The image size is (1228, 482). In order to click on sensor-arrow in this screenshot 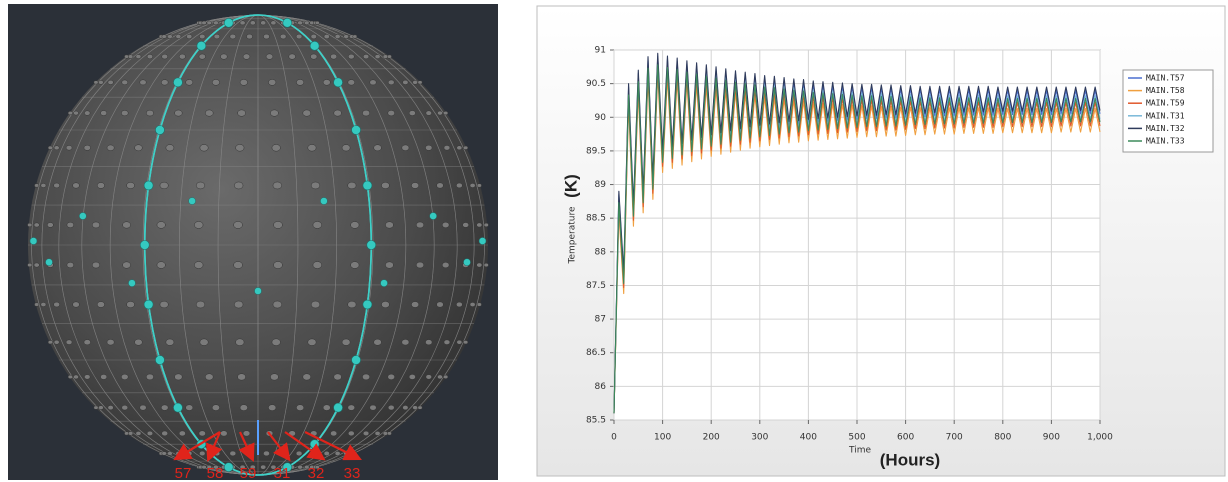, I will do `click(246, 446)`.